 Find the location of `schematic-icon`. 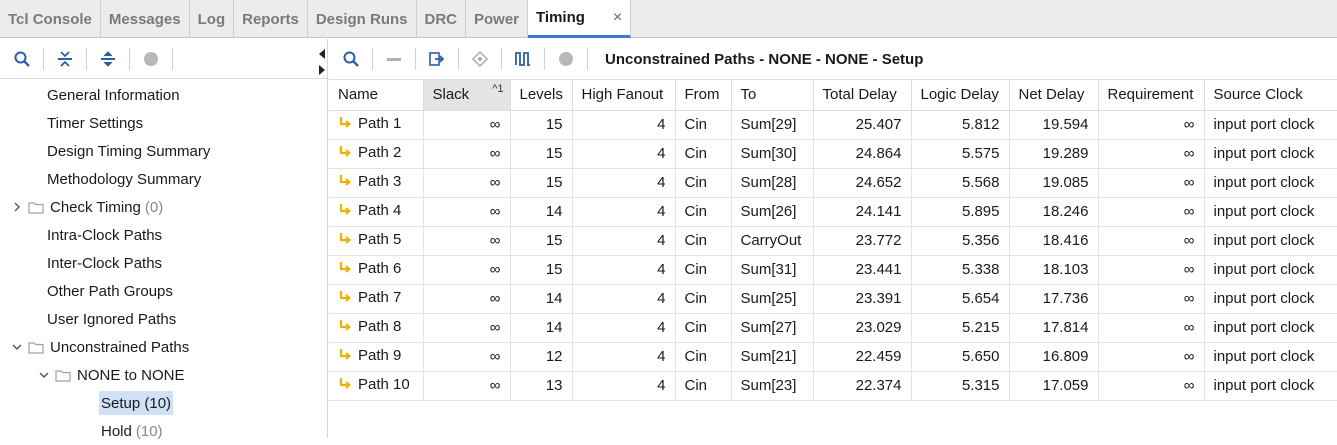

schematic-icon is located at coordinates (480, 59).